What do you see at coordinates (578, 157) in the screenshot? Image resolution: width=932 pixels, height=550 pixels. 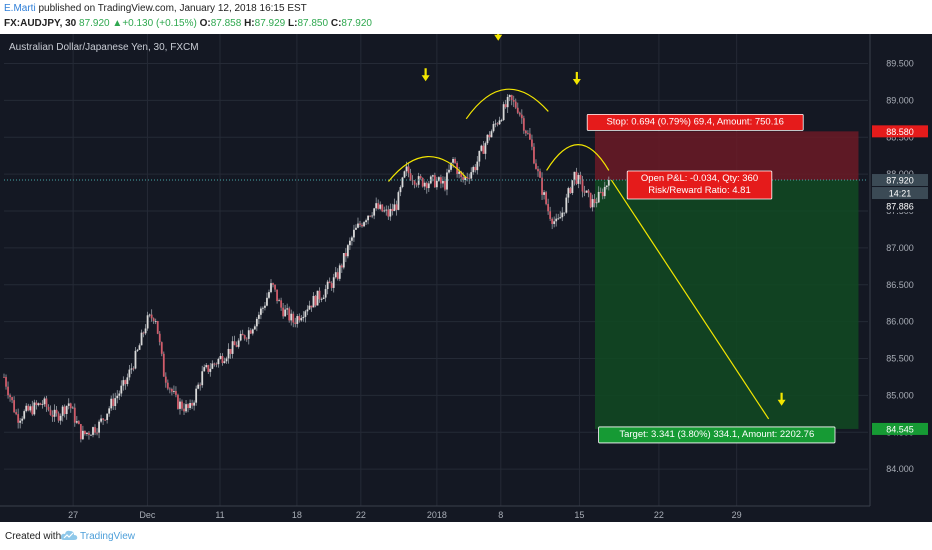 I see `shoulder-arc` at bounding box center [578, 157].